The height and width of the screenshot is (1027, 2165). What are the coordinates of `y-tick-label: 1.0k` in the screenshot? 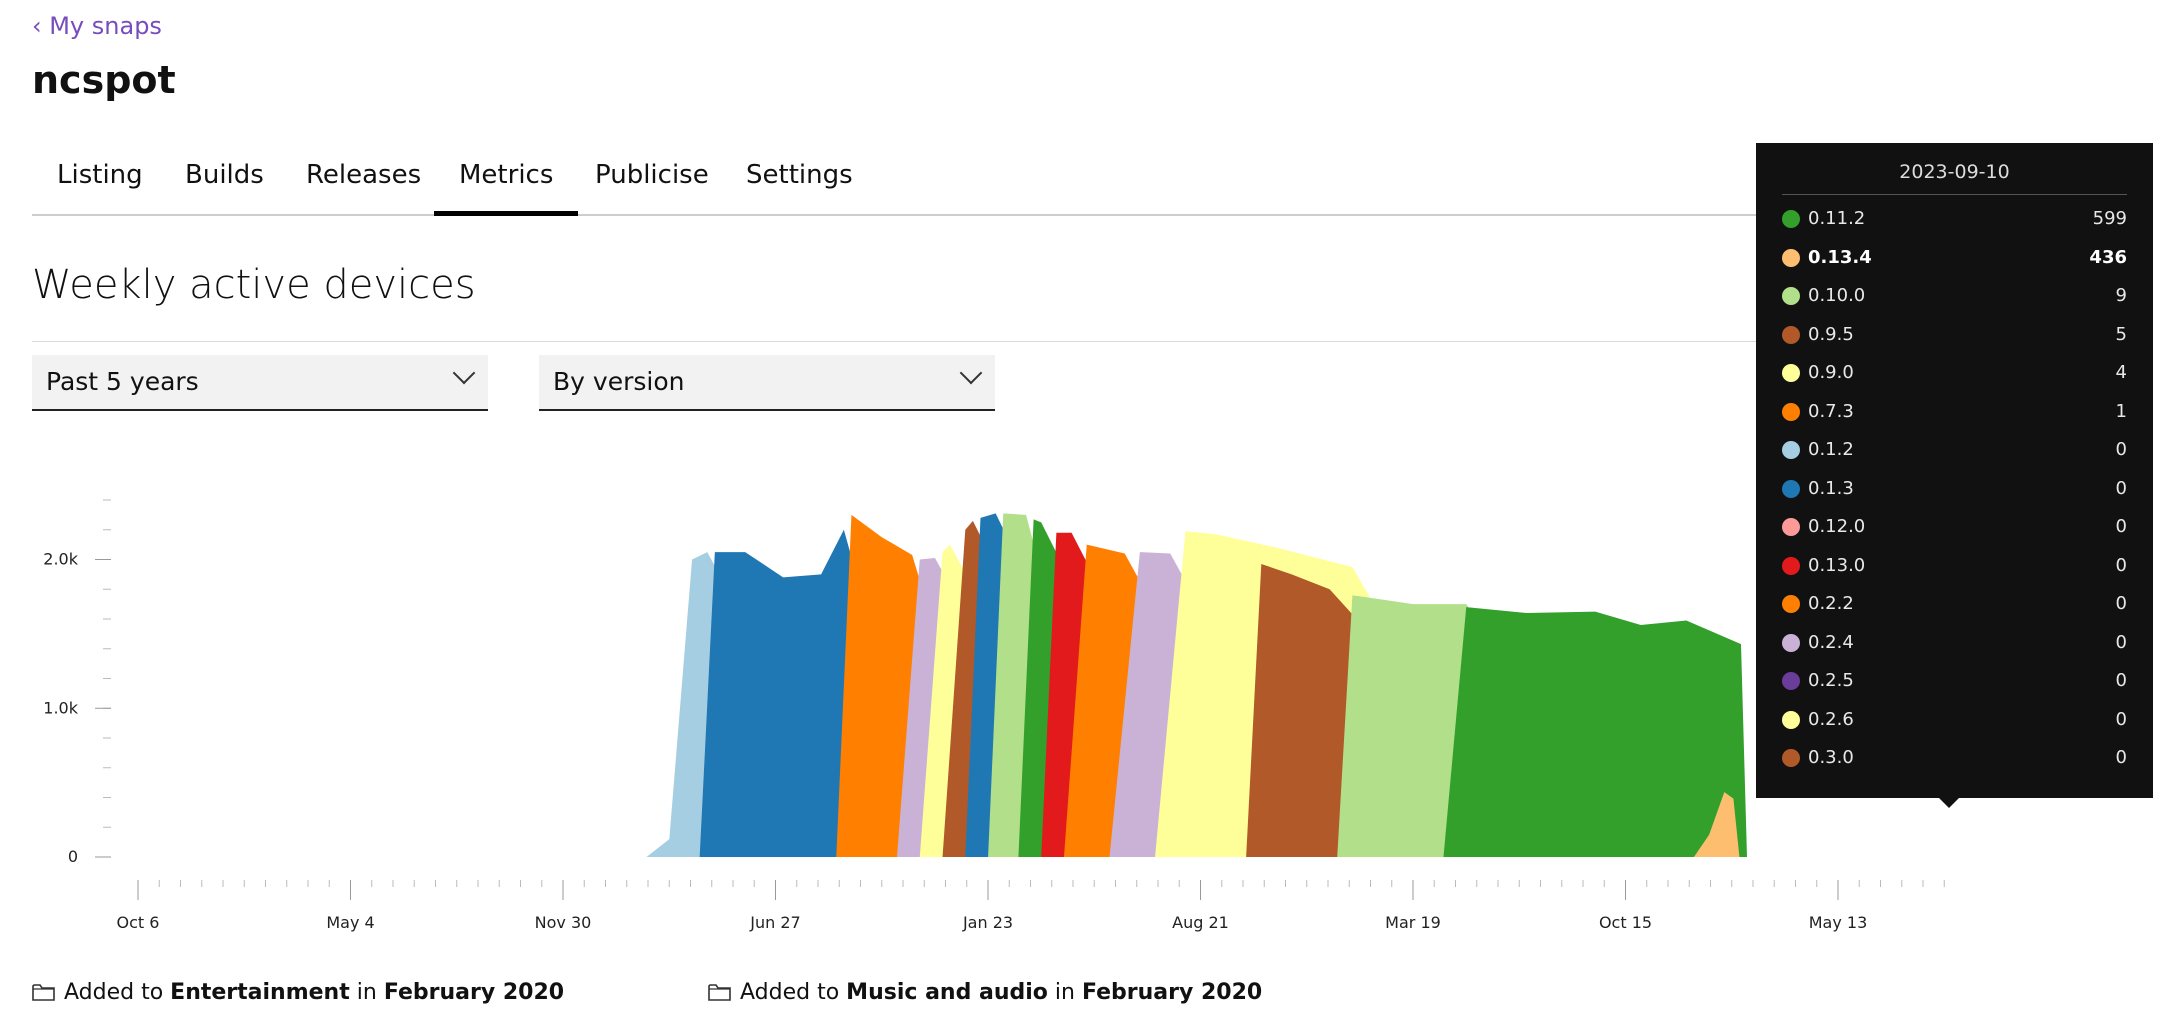 It's located at (60, 707).